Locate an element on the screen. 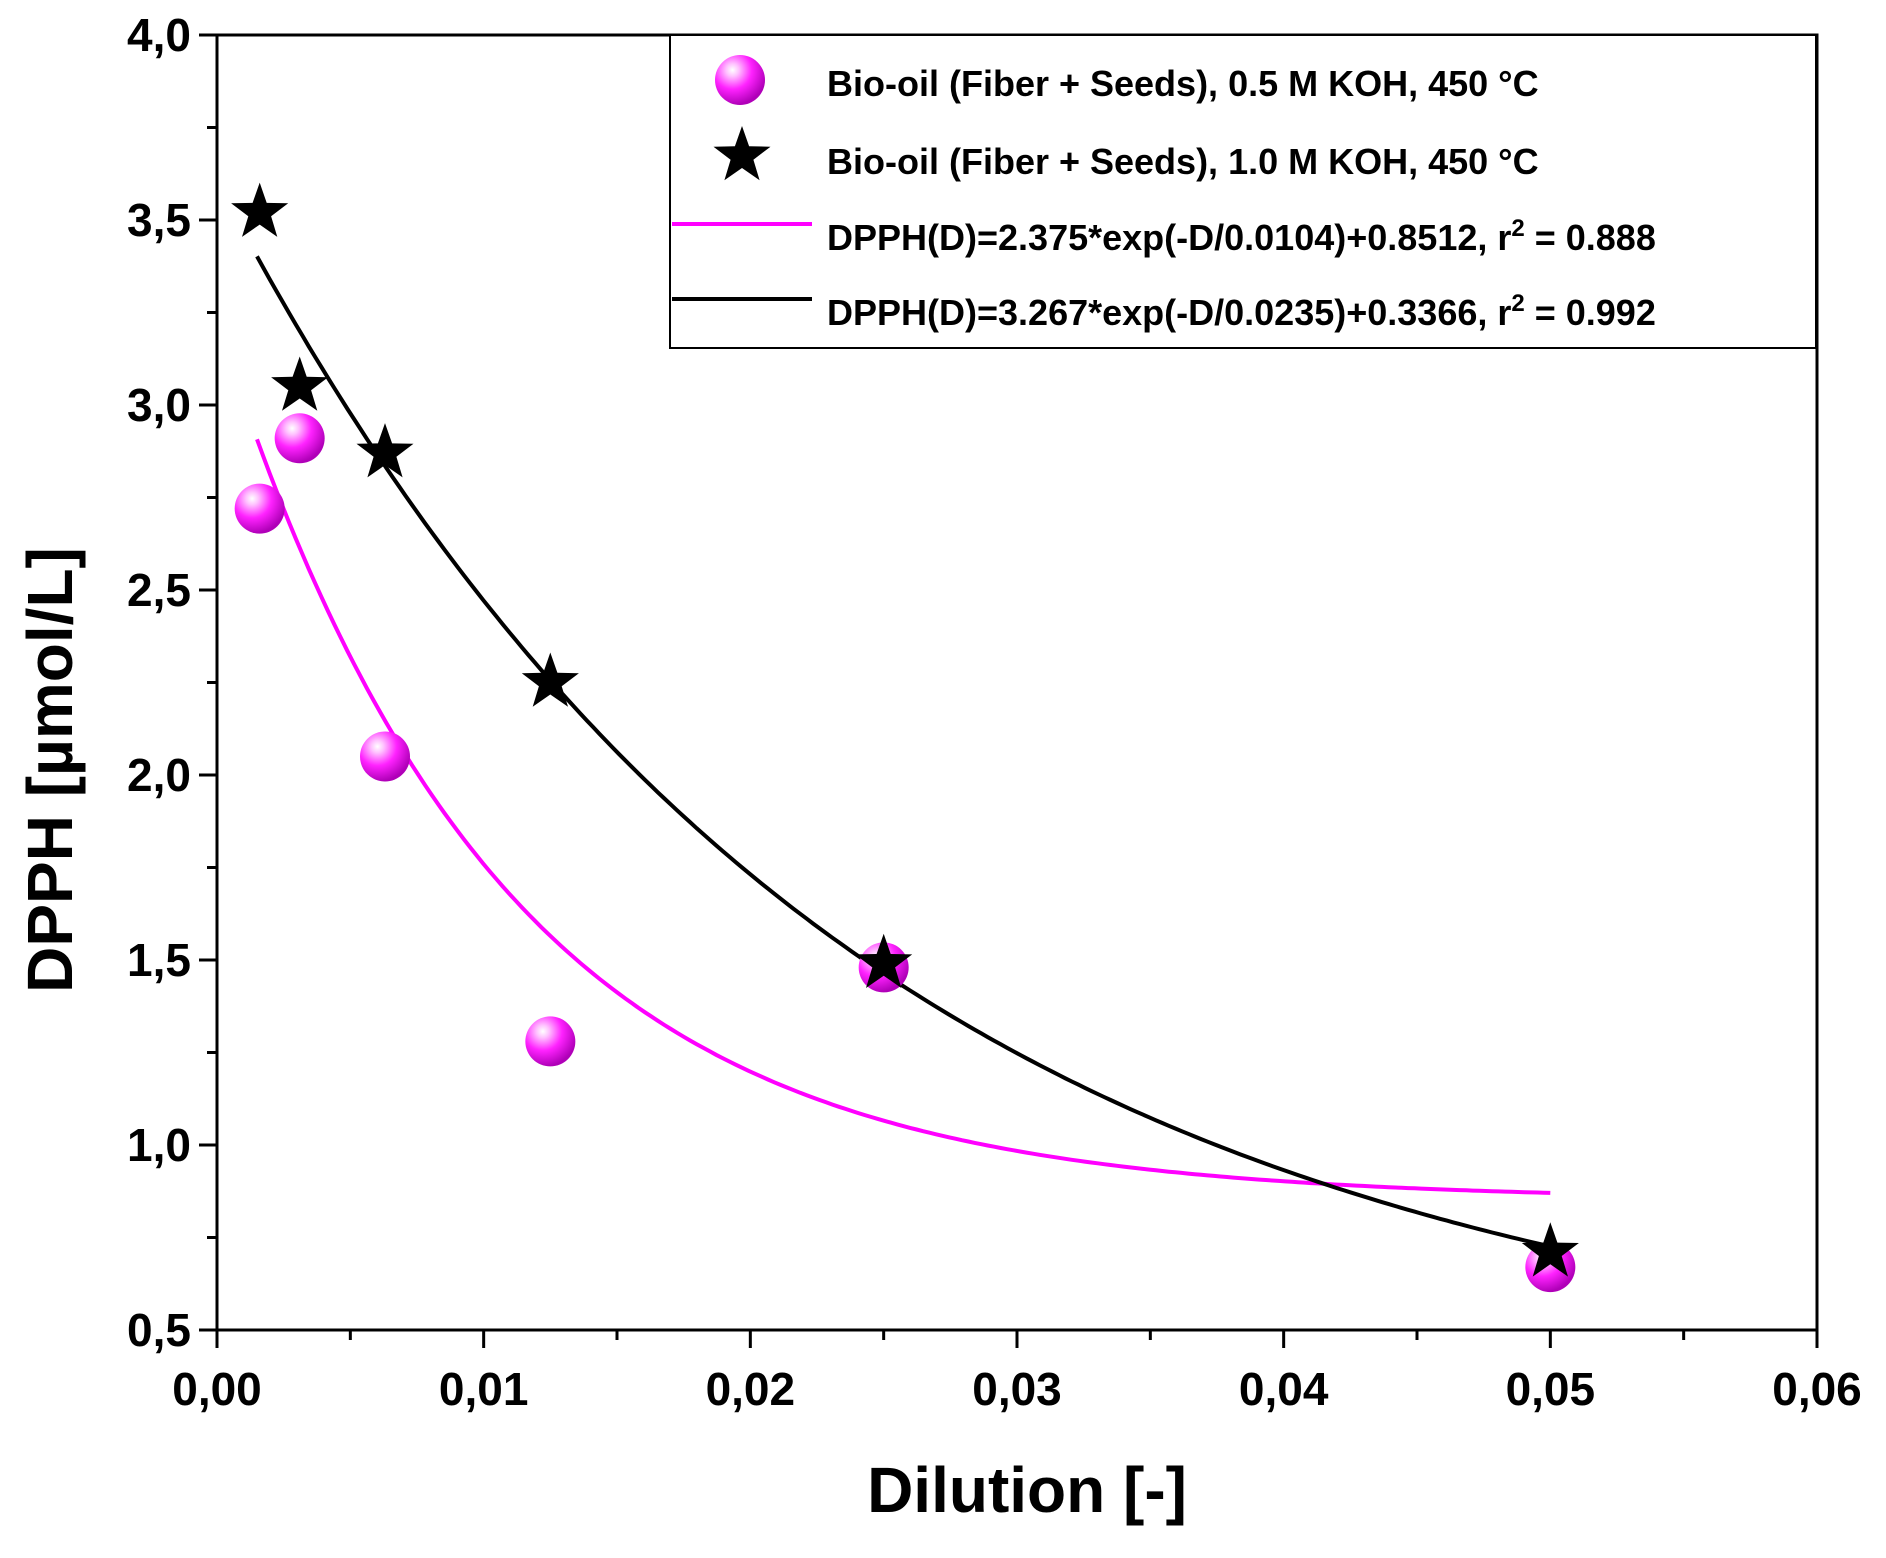 The width and height of the screenshot is (1886, 1558). legend-box is located at coordinates (1243, 191).